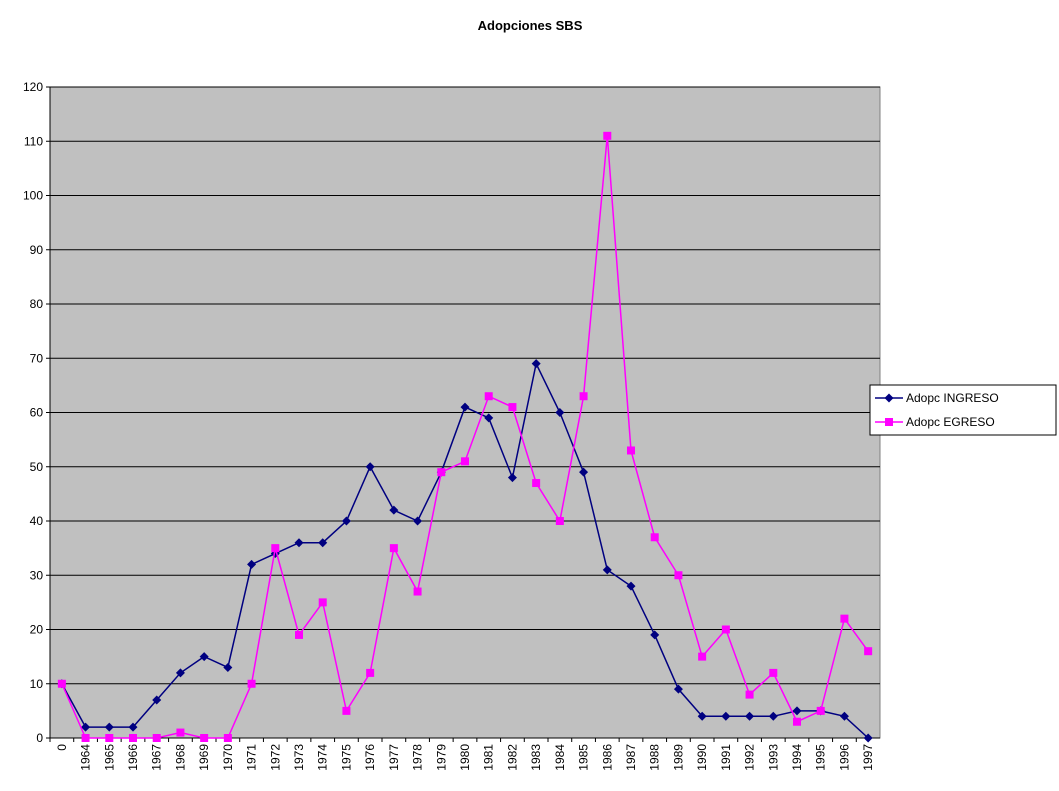  I want to click on x-tick-label: 1980, so click(465, 757).